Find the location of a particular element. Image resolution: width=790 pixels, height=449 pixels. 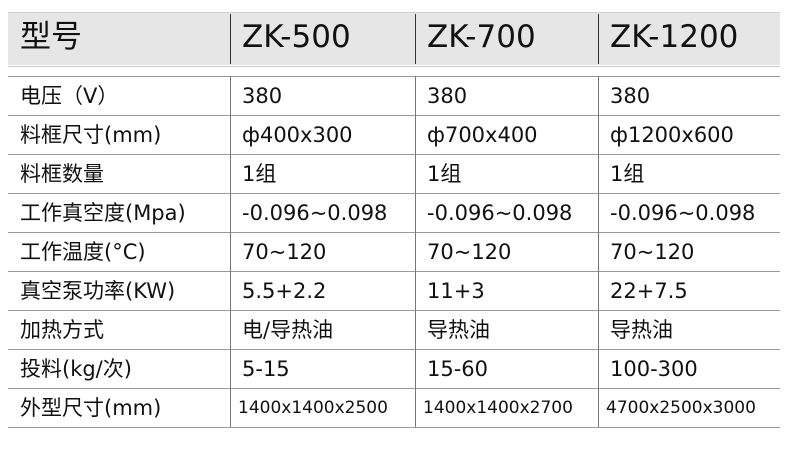

table-cell: 电/导热油 is located at coordinates (288, 330).